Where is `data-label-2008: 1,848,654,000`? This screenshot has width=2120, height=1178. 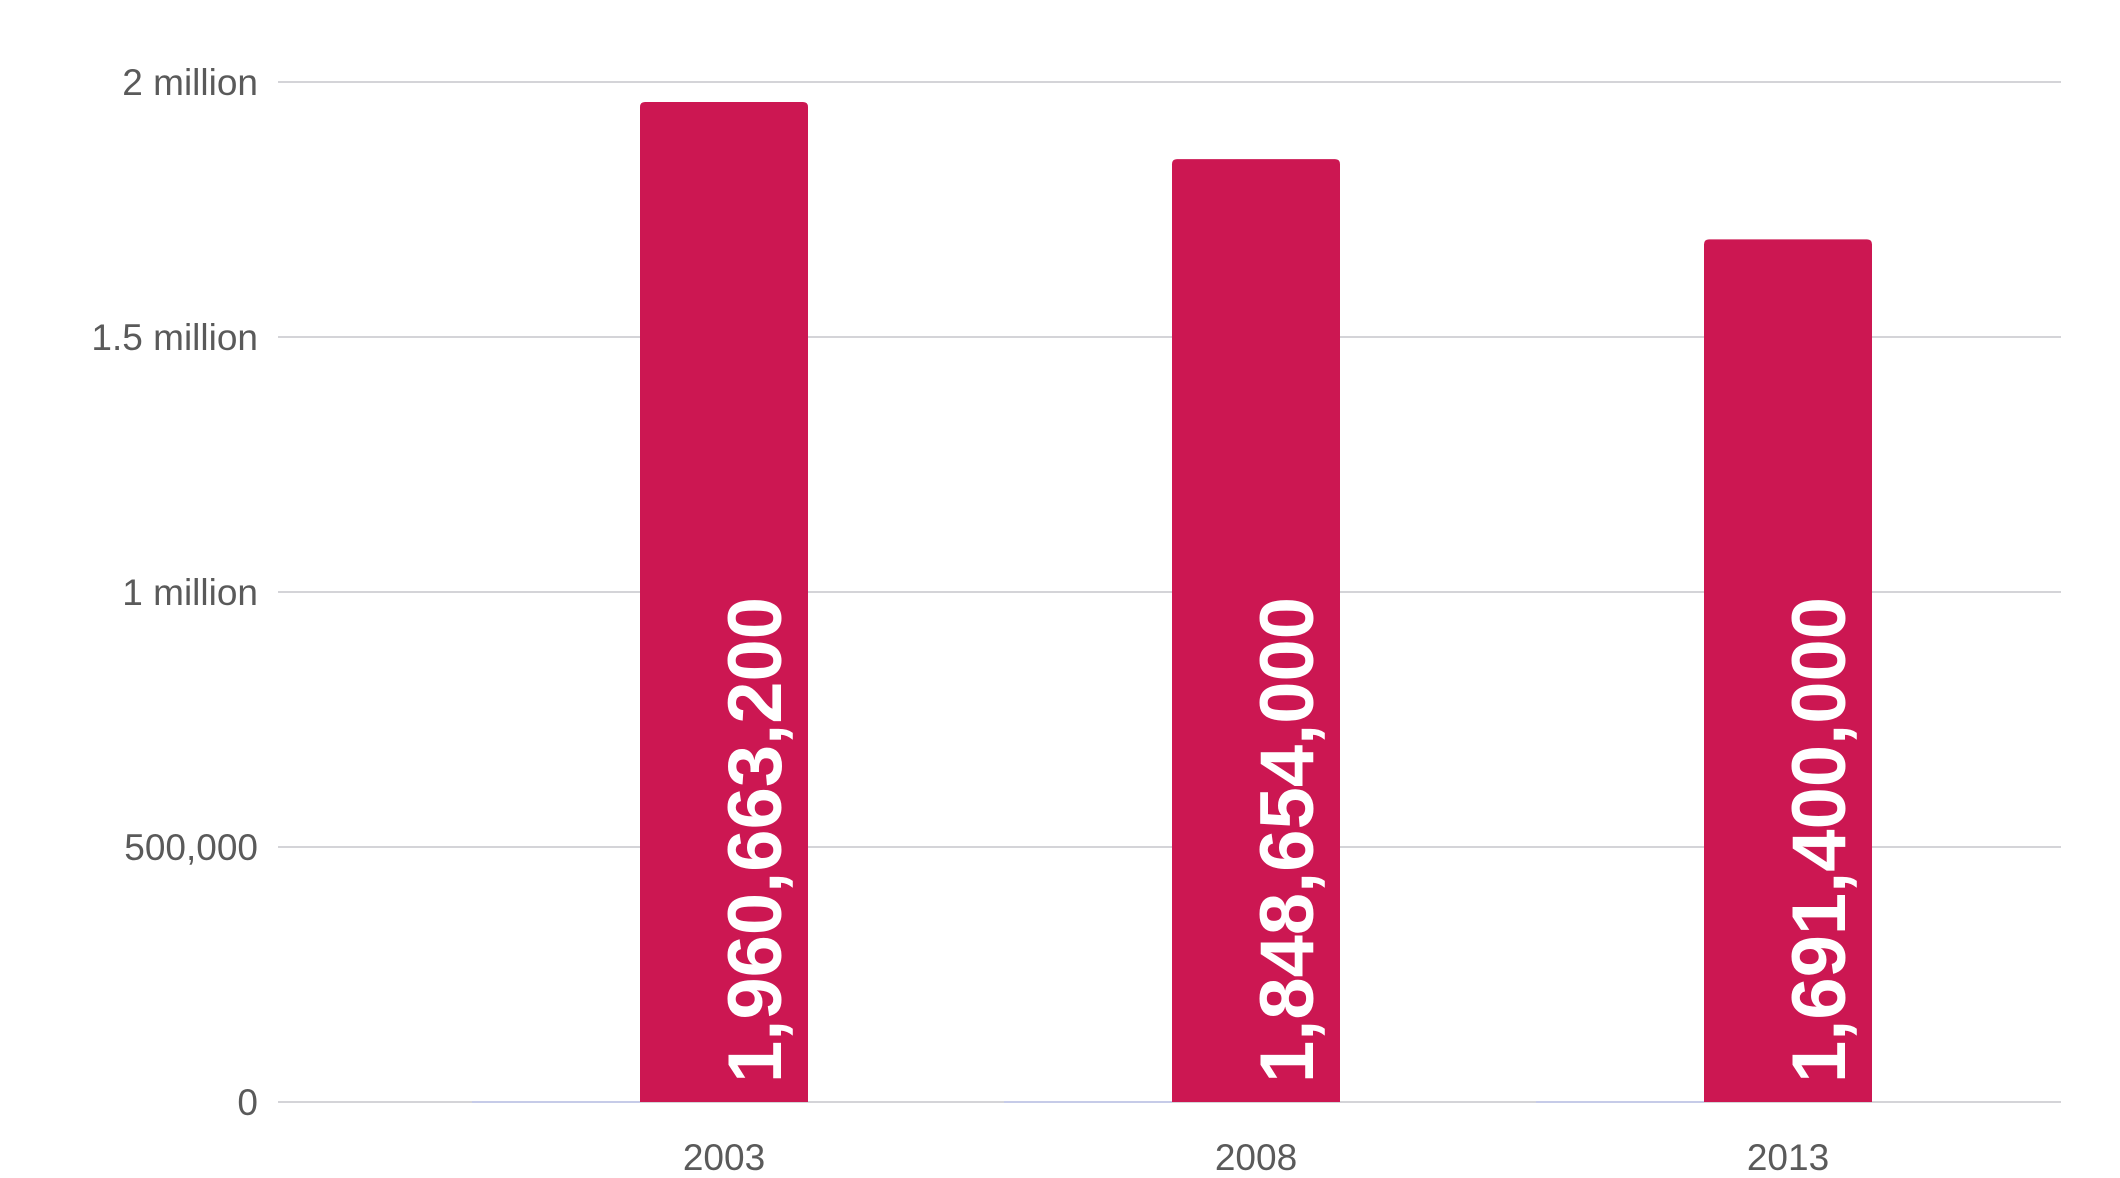
data-label-2008: 1,848,654,000 is located at coordinates (1287, 840).